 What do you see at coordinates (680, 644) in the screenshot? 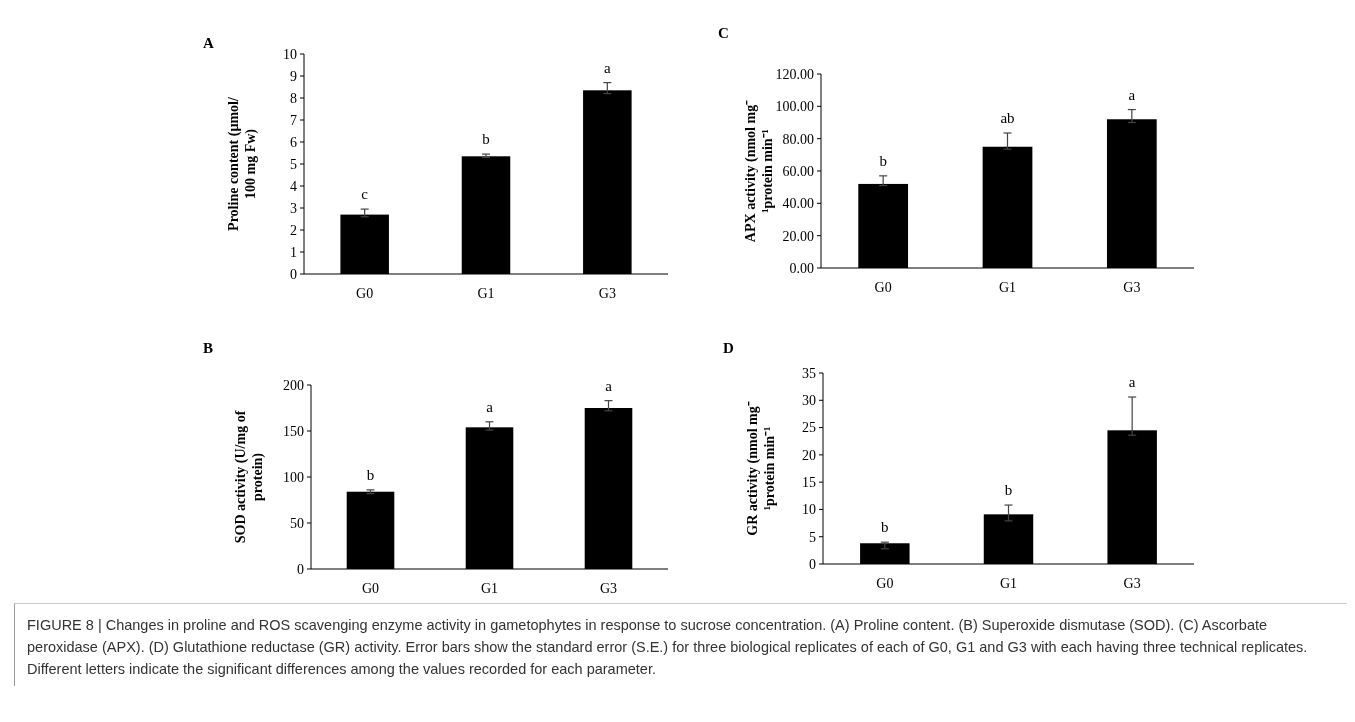
I see `caption: FIGURE 8 | Changes in proline and ROS scavenging enzyme activity in gametophytes in response to sucrose concentration. (A) Proline content. (B) Superoxide dismutase (SOD). (C) Ascorbate peroxidase (APX). (D) Glutathione reductase (GR) activity. Error bars show the standard error (S.E.) for three biological replicates of each of G0, G1 and G3 with each having three technical replicates. Different letters indicate the significant differences among the values recorded for each parameter.` at bounding box center [680, 644].